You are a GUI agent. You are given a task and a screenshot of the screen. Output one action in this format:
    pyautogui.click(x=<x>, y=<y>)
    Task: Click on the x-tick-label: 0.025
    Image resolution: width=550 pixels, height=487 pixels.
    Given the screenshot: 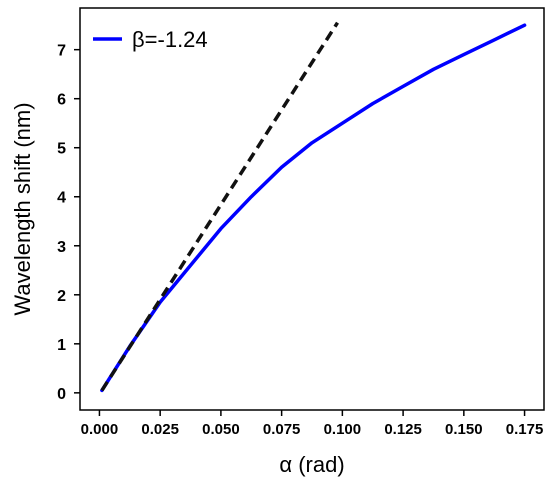 What is the action you would take?
    pyautogui.click(x=160, y=429)
    